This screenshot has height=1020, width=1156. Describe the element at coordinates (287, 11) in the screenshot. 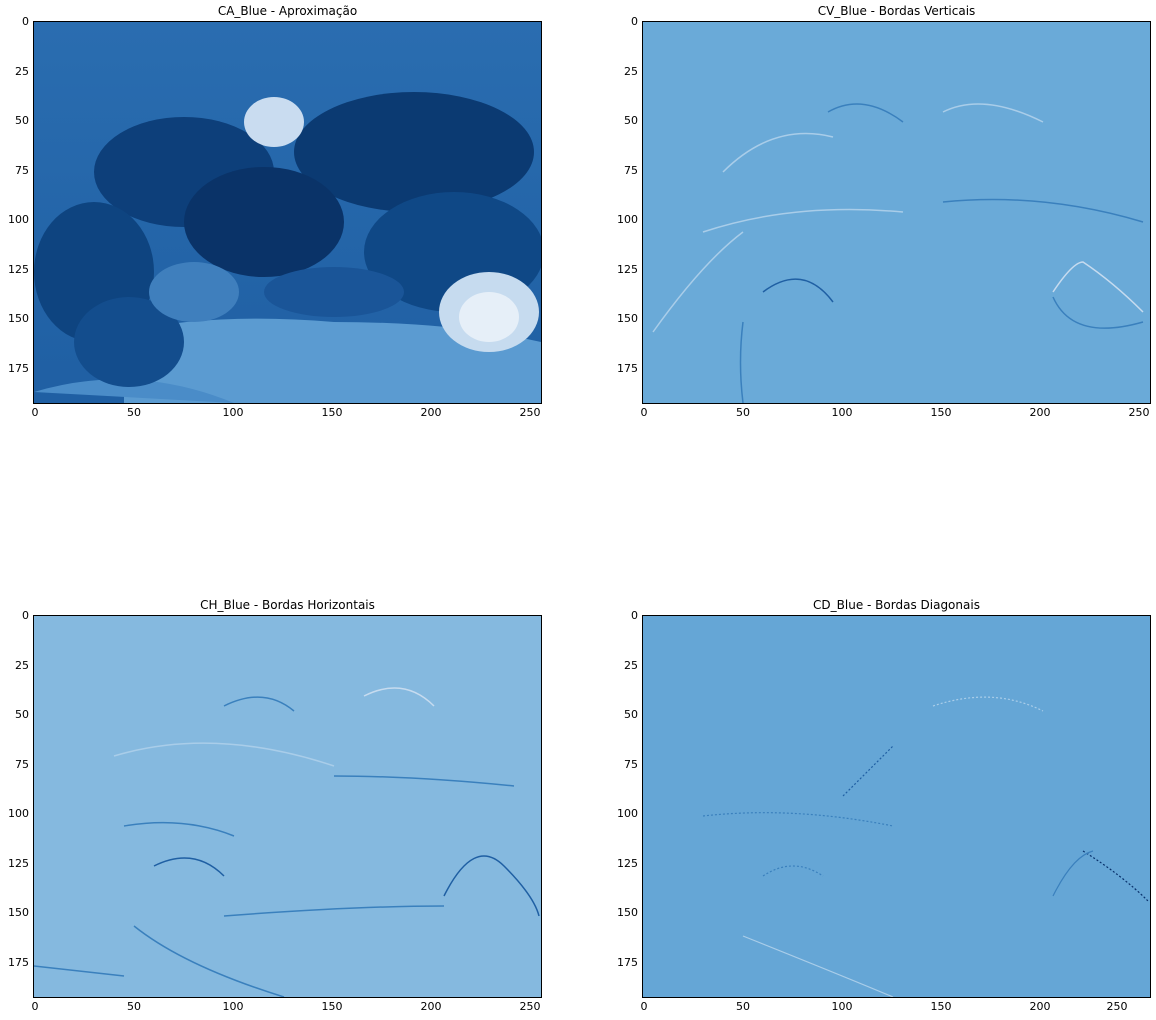

I see `panel-title: CA_Blue - Aproximação` at that location.